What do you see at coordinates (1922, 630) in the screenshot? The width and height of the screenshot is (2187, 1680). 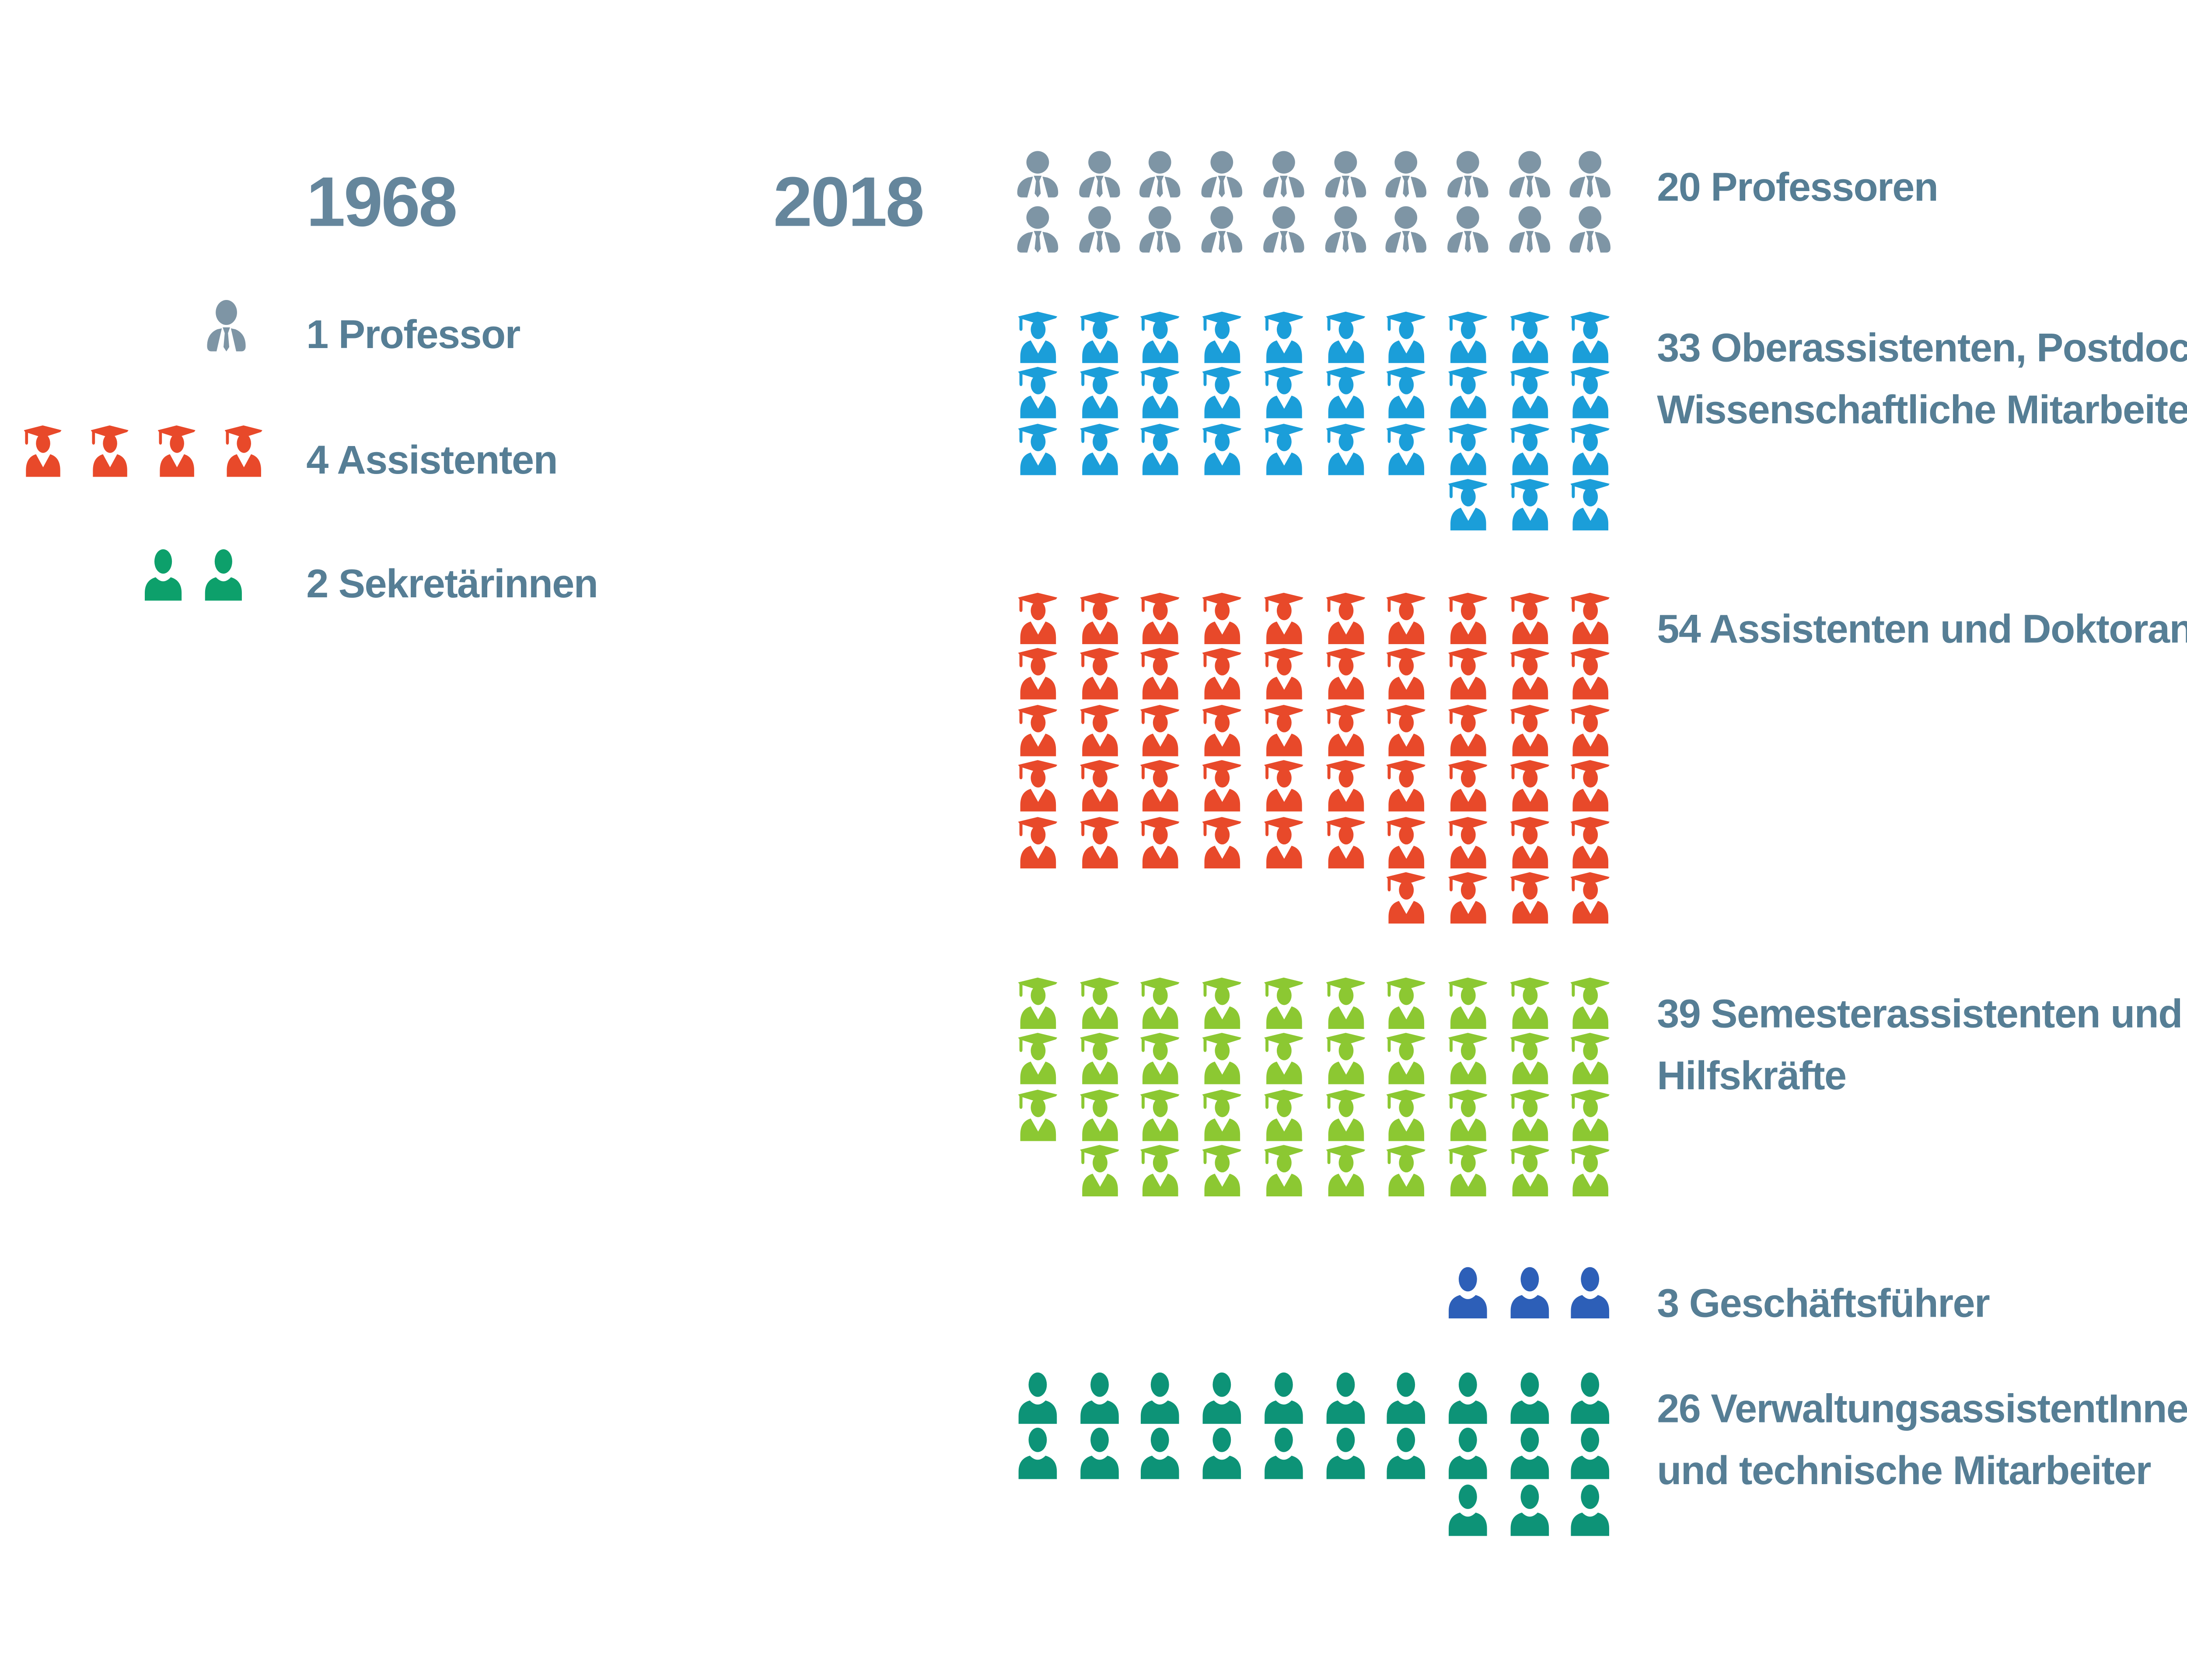 I see `assistenten-doktoranden-label-line: 54 Assistenten und Doktoranden` at bounding box center [1922, 630].